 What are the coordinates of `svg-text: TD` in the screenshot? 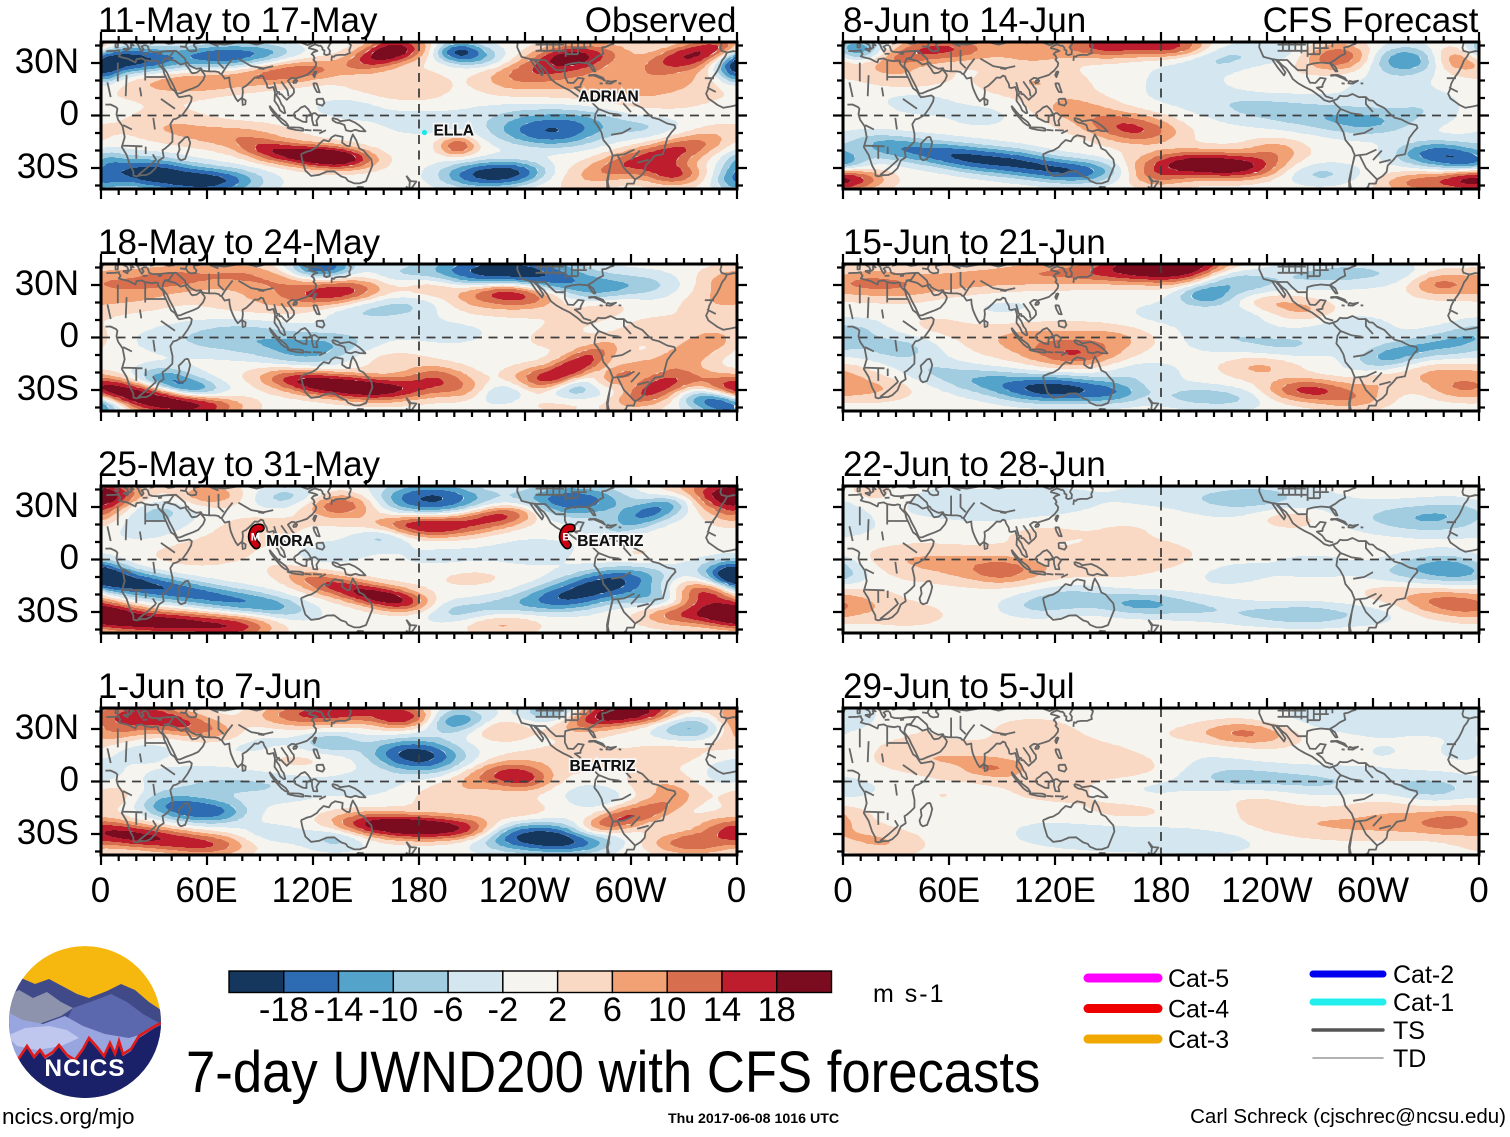 It's located at (1409, 1059).